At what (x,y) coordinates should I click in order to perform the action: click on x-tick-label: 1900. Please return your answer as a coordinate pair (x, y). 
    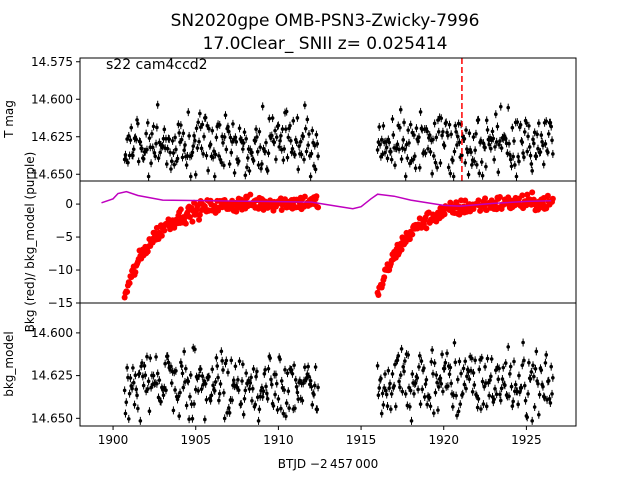
    Looking at the image, I should click on (113, 440).